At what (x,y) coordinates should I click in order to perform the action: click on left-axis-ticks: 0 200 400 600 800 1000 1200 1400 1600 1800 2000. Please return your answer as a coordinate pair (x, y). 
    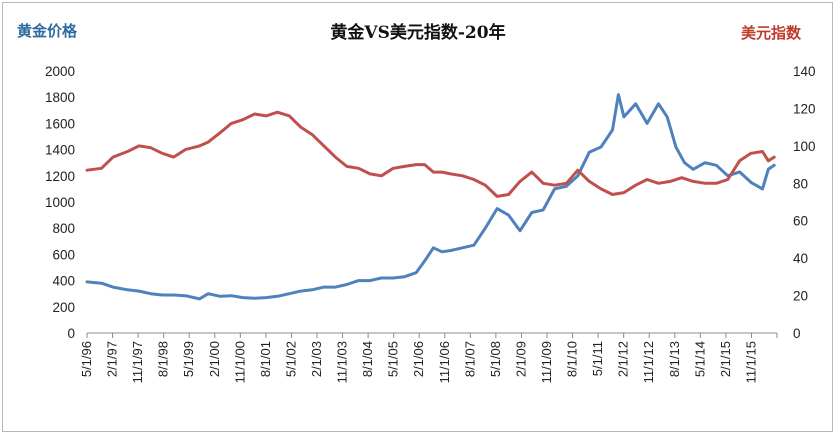
    Looking at the image, I should click on (60, 202).